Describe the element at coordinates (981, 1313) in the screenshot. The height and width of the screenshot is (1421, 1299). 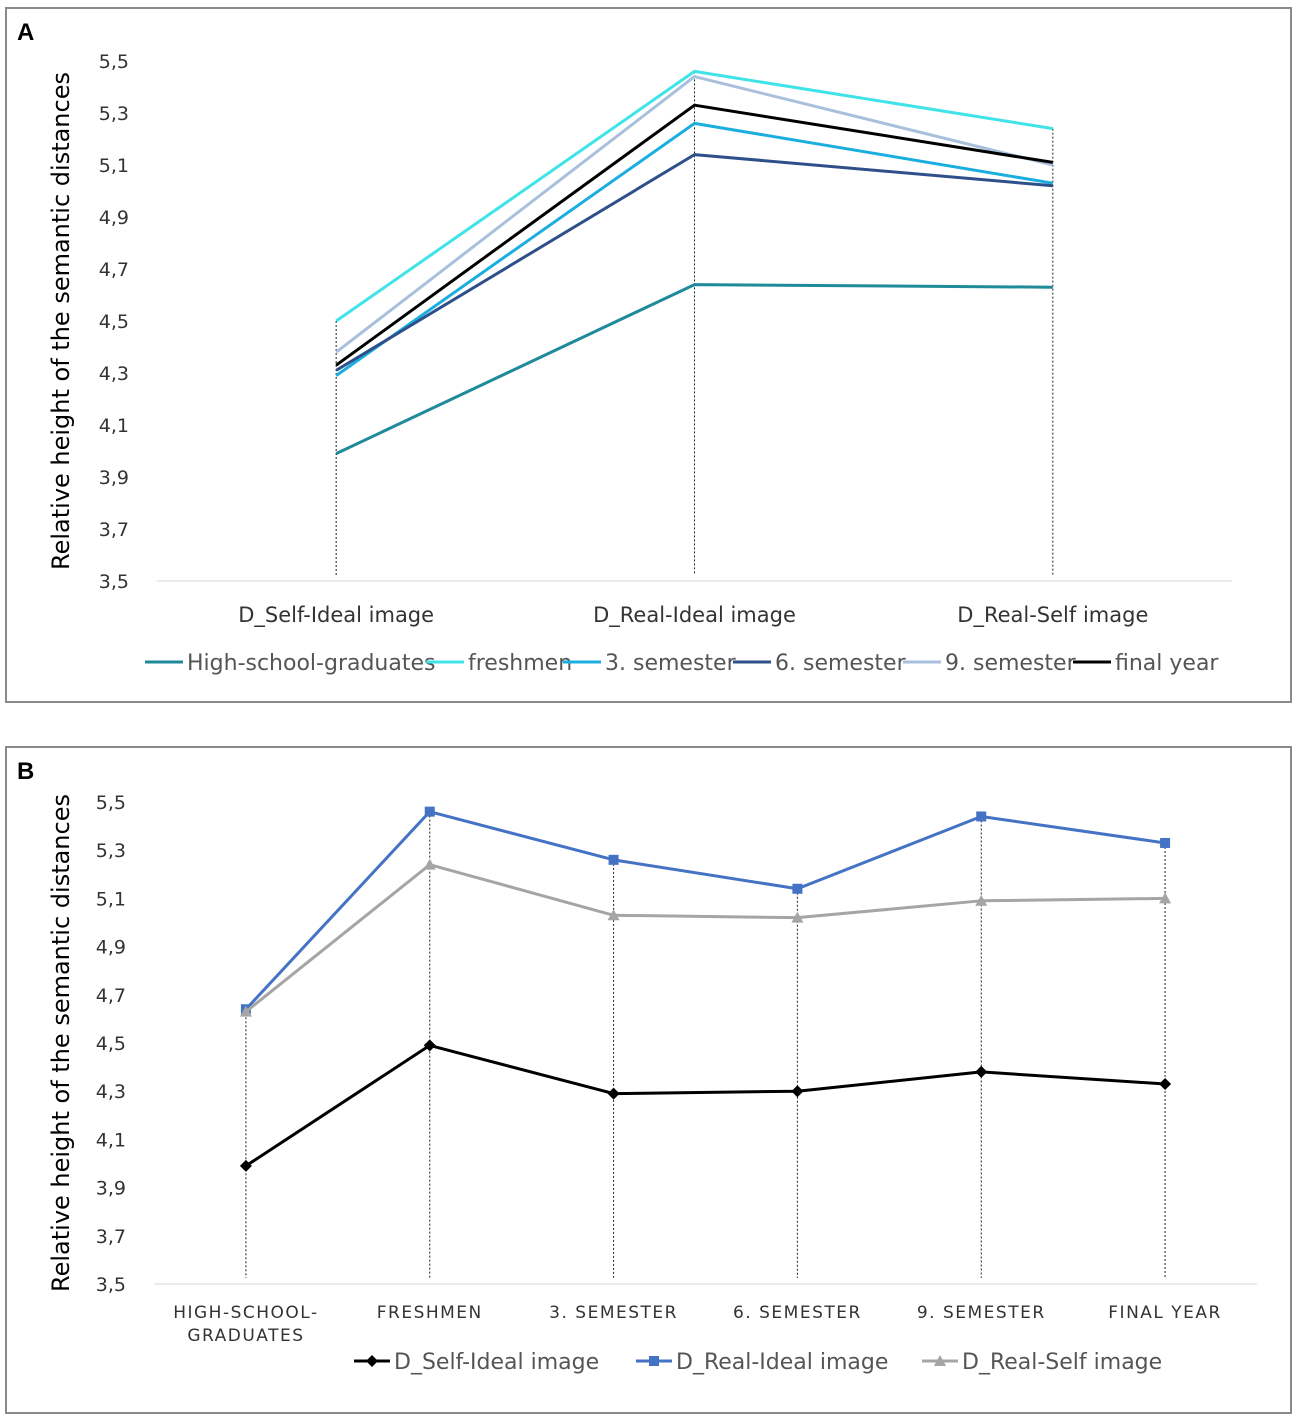
I see `x-tick-label: 9. SEMESTER` at that location.